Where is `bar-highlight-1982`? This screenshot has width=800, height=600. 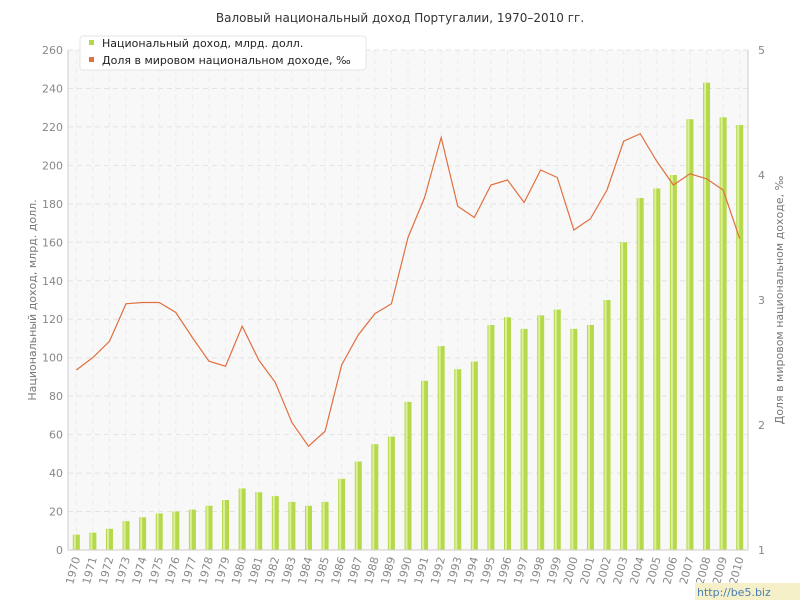 bar-highlight-1982 is located at coordinates (273, 523).